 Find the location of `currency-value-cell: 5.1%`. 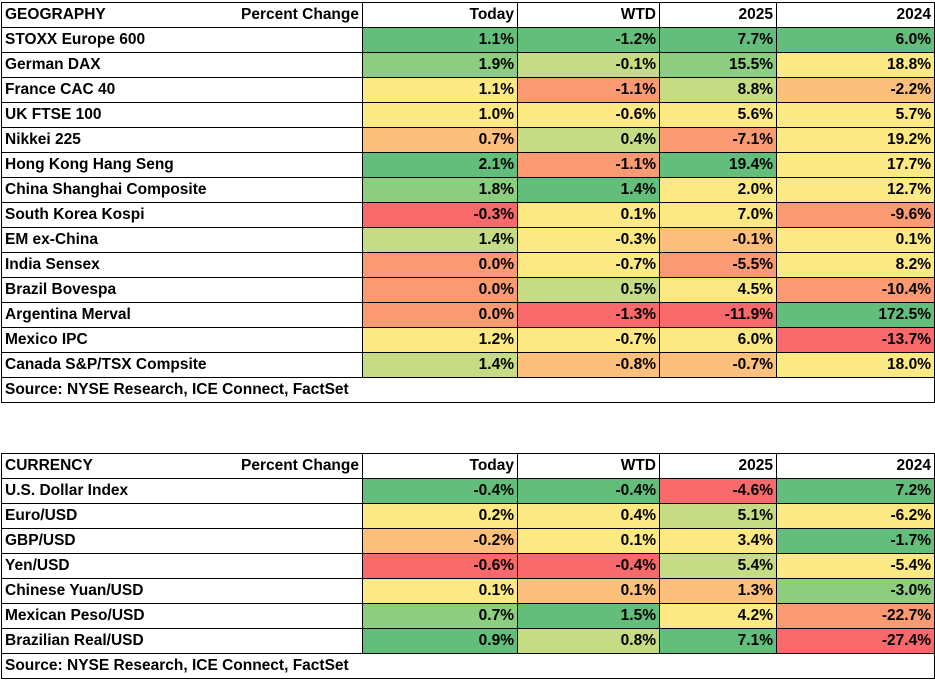

currency-value-cell: 5.1% is located at coordinates (718, 516).